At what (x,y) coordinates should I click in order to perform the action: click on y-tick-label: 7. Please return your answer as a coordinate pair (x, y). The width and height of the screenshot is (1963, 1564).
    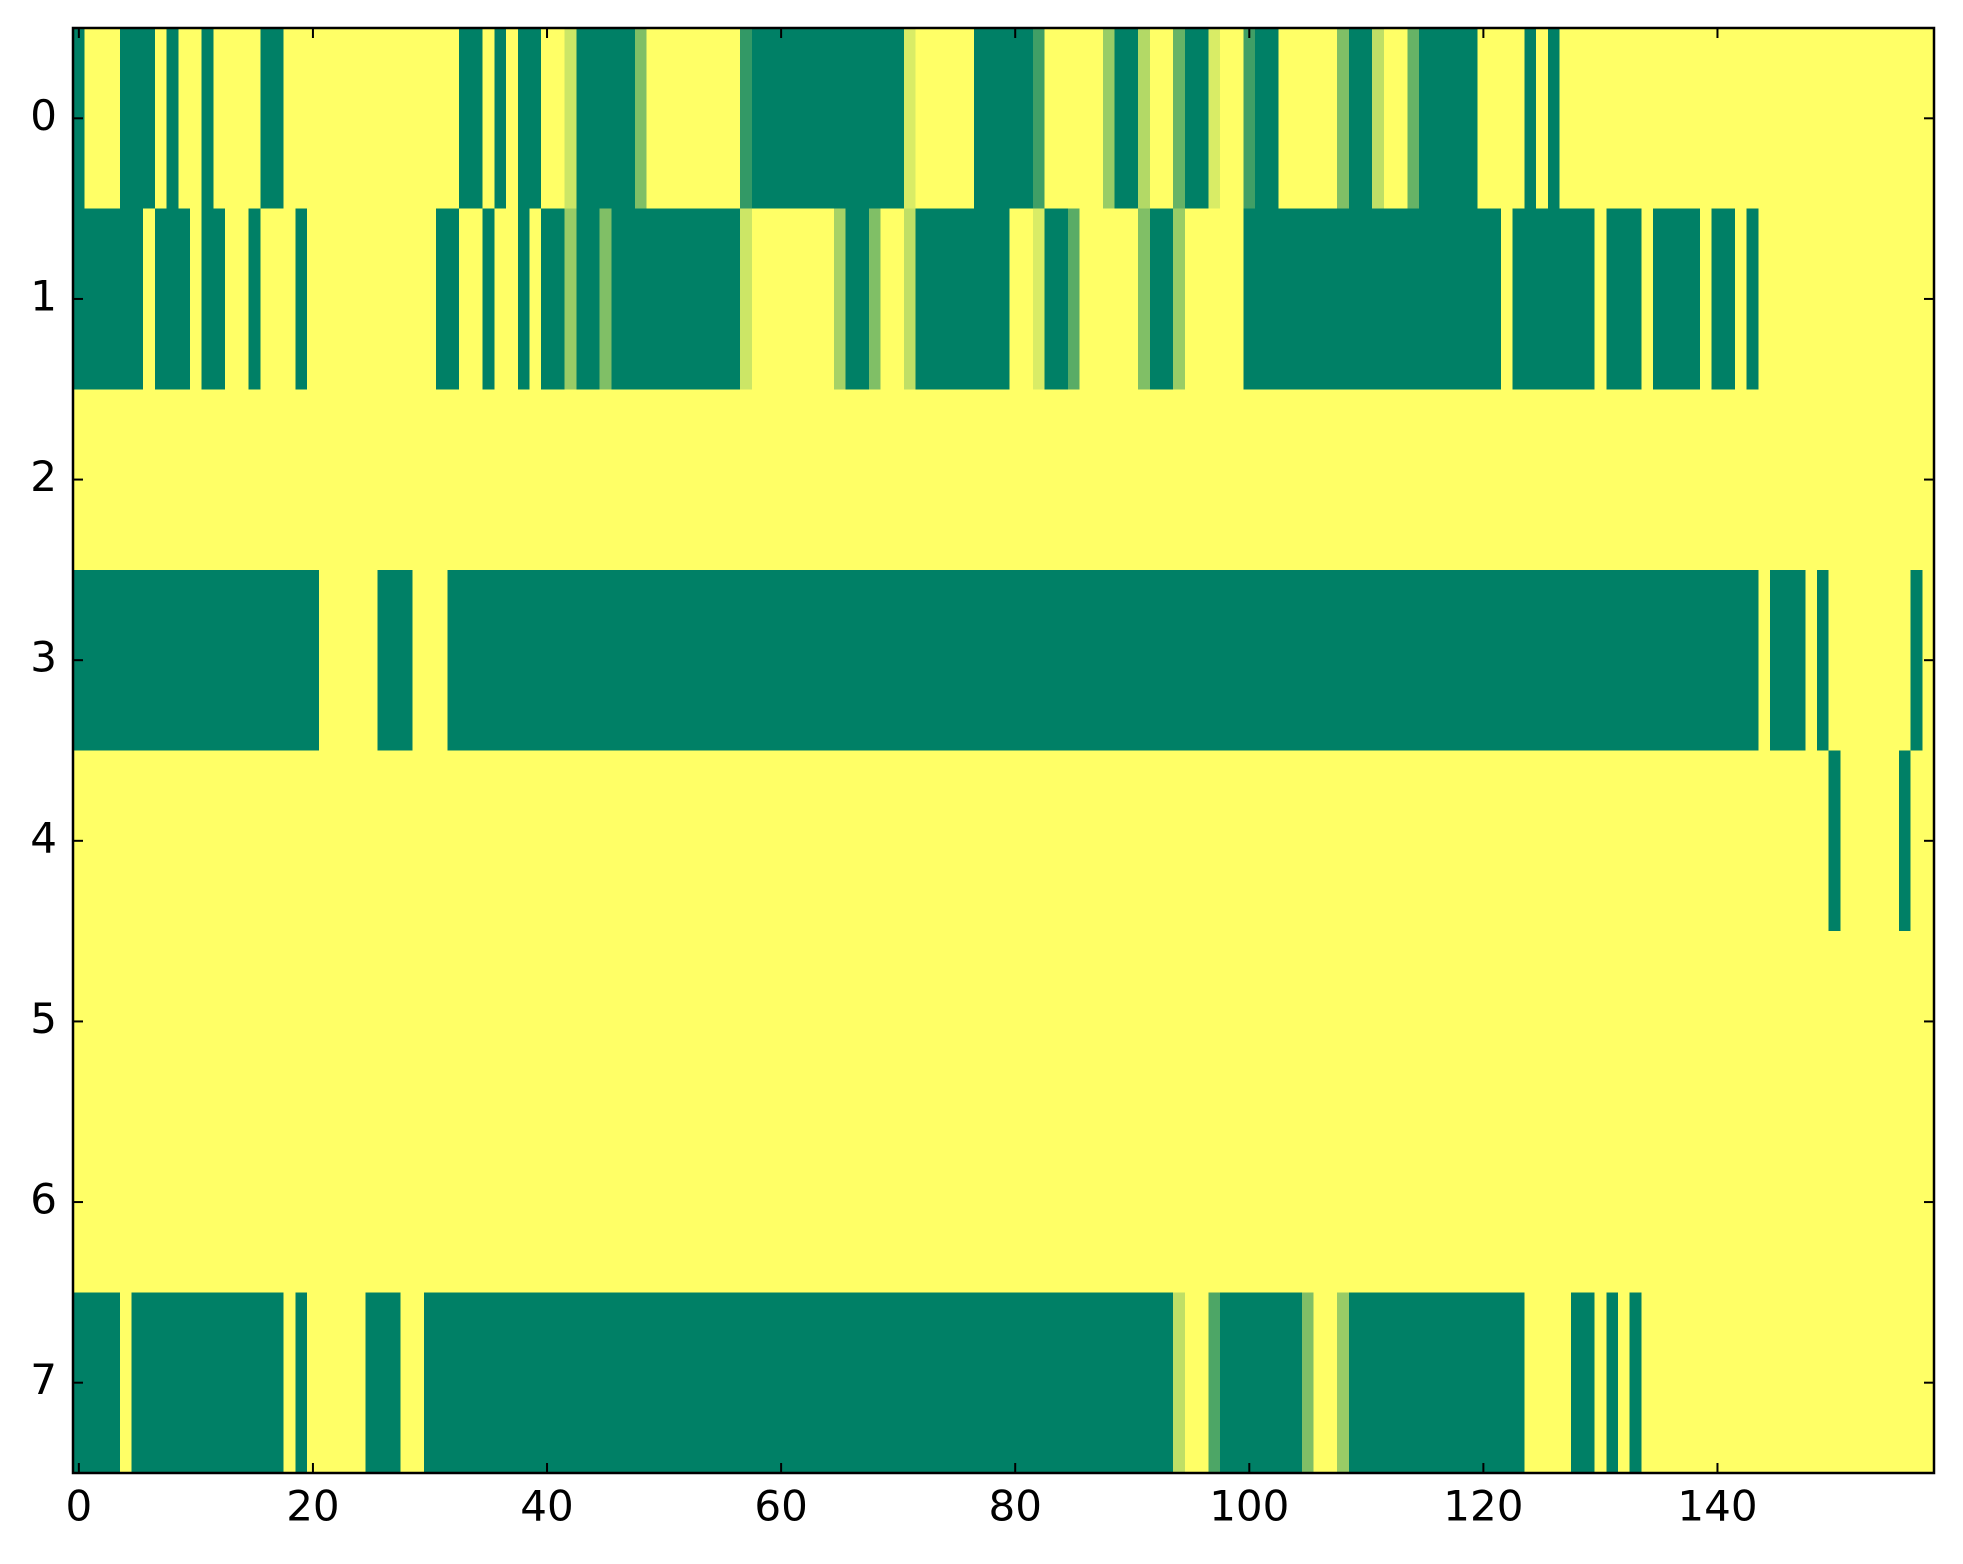
    Looking at the image, I should click on (43, 1379).